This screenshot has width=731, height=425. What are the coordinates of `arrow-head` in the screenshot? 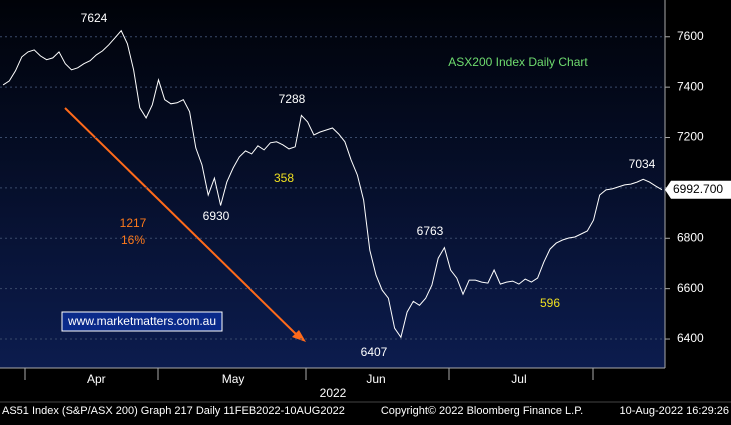 It's located at (299, 336).